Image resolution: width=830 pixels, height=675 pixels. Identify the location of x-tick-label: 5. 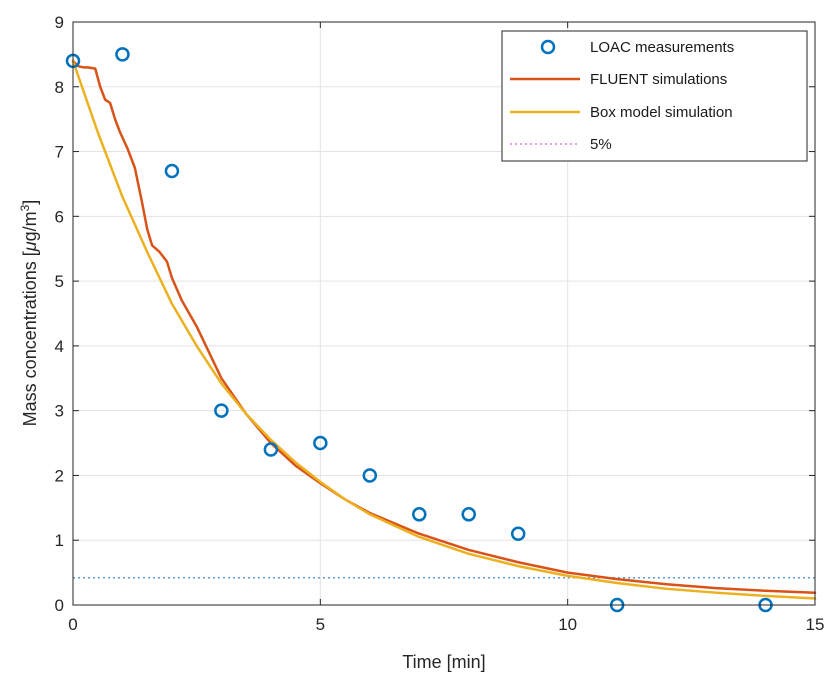
(320, 624).